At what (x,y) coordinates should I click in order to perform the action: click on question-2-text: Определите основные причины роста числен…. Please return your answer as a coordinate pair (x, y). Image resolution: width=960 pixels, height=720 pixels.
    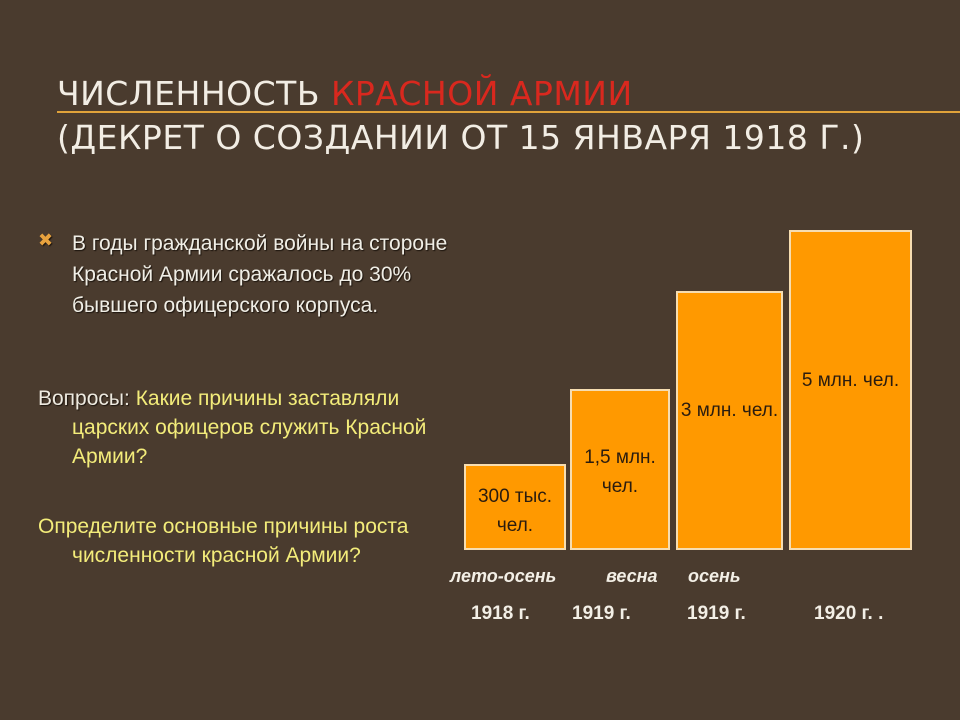
    Looking at the image, I should click on (223, 541).